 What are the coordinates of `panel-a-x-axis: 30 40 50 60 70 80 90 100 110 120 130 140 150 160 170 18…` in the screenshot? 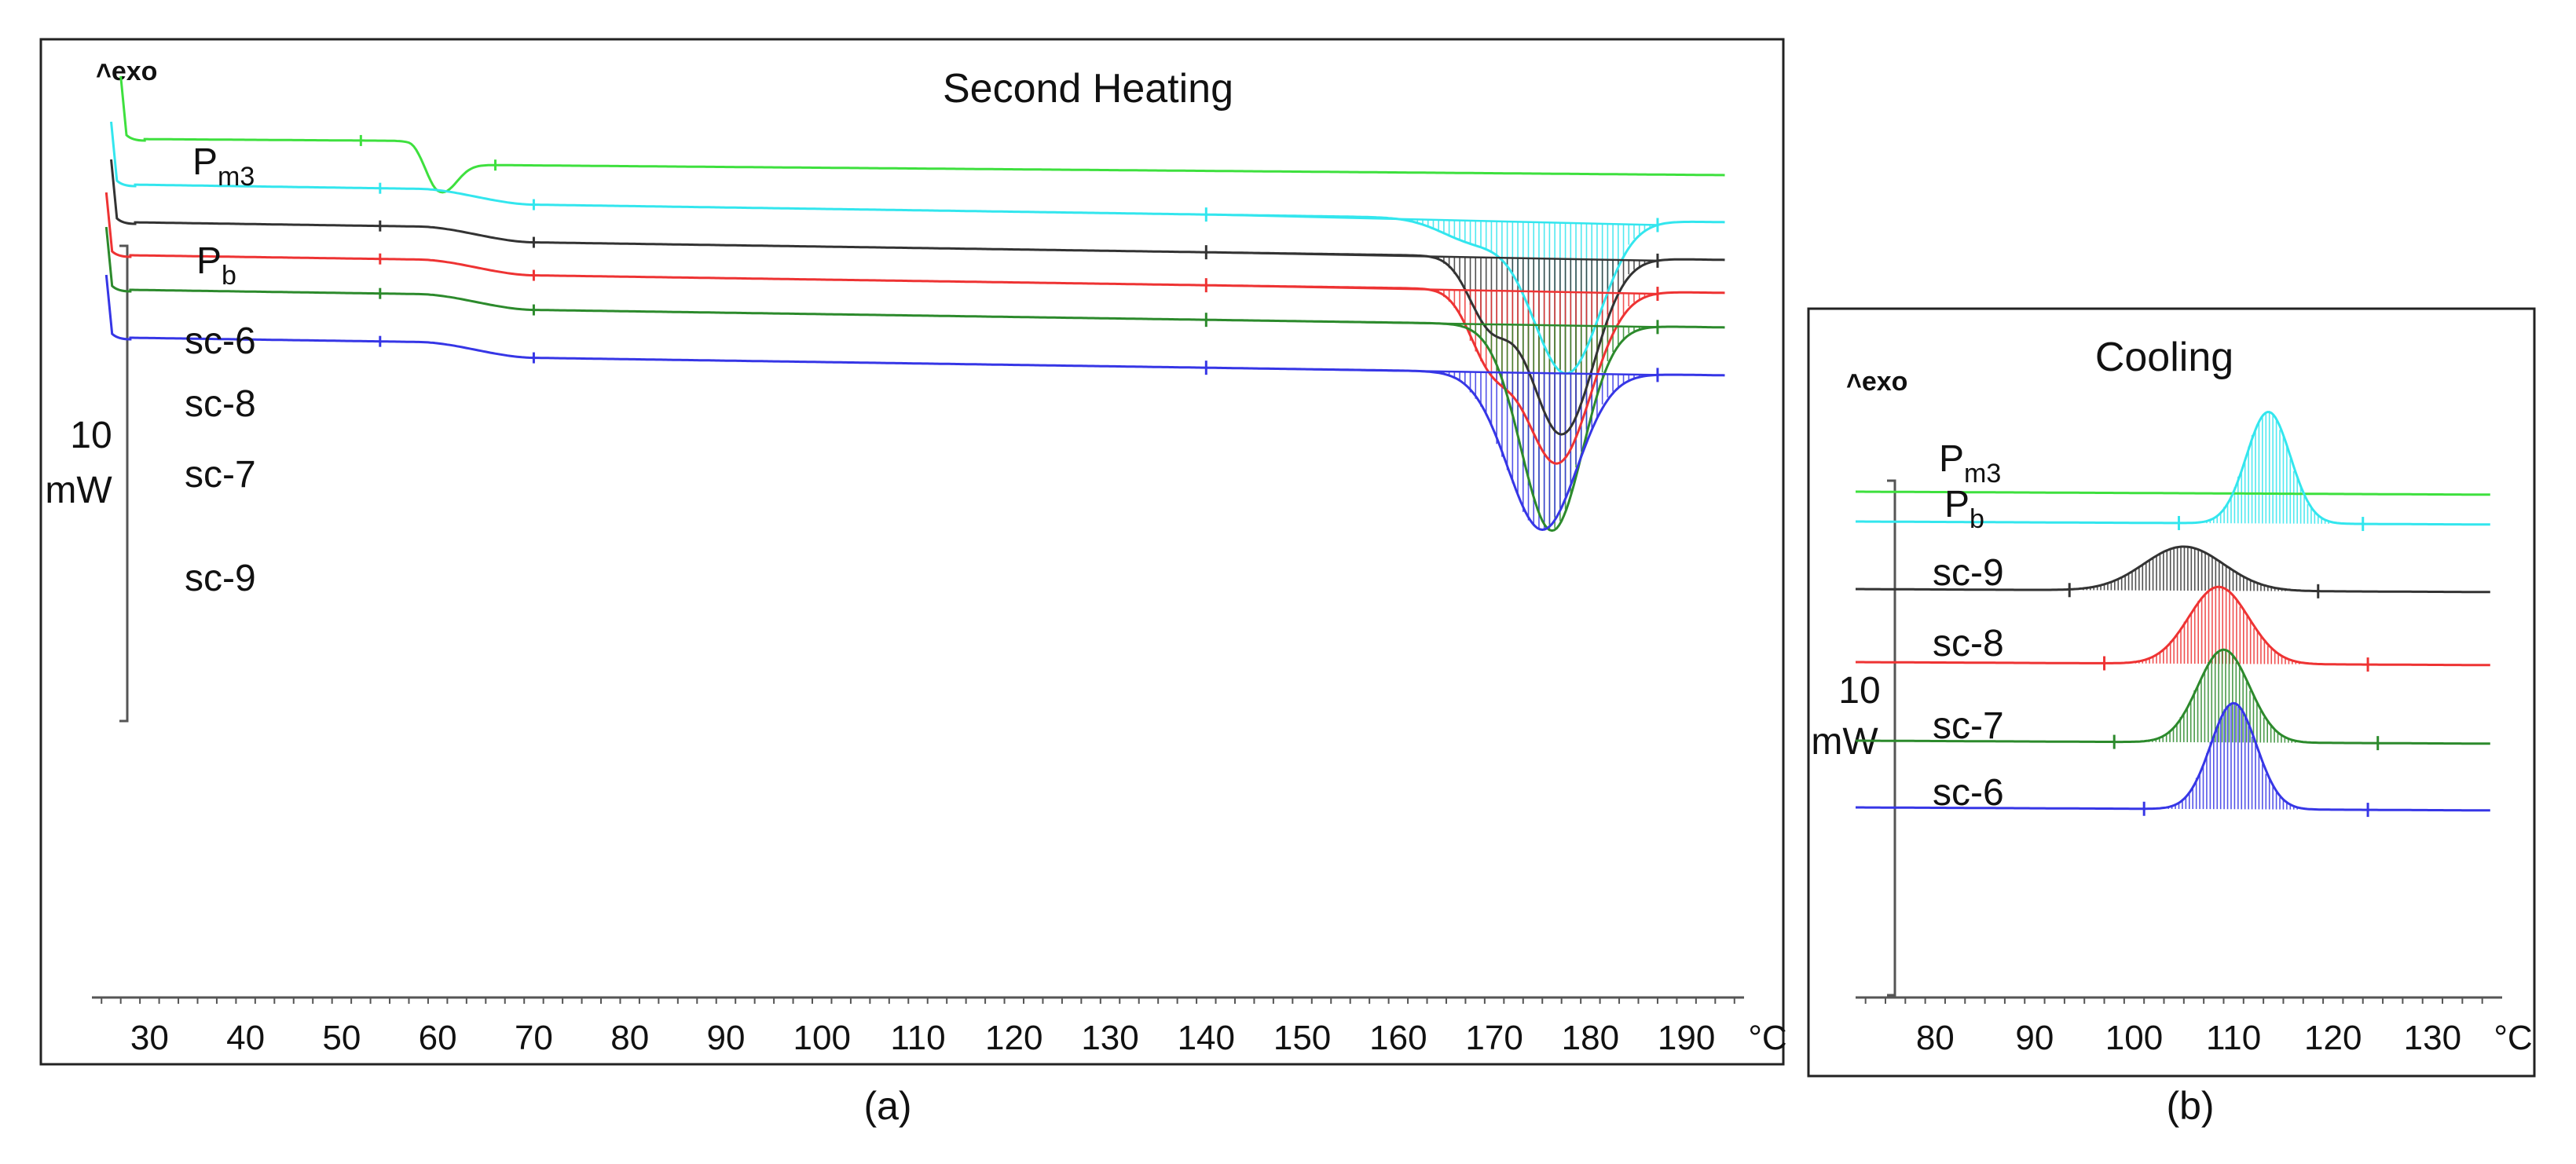 It's located at (939, 1026).